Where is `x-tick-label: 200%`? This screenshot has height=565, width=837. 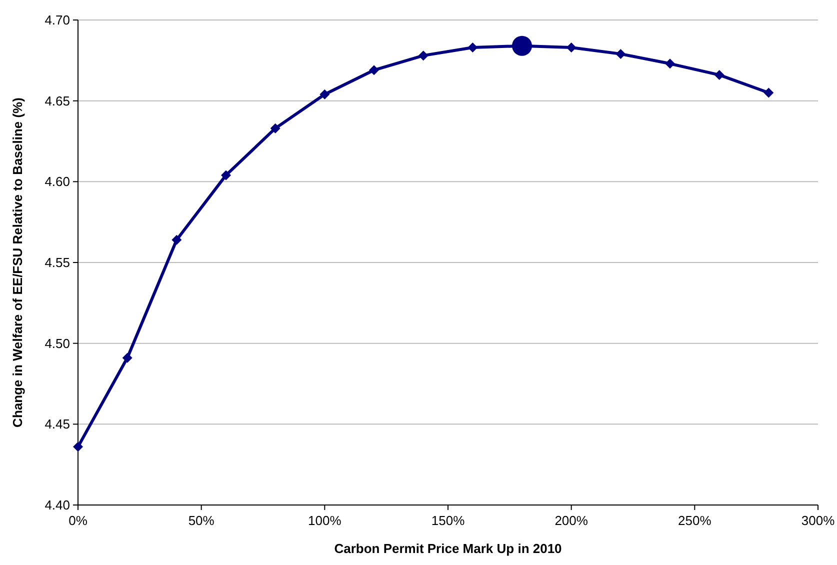 x-tick-label: 200% is located at coordinates (571, 520).